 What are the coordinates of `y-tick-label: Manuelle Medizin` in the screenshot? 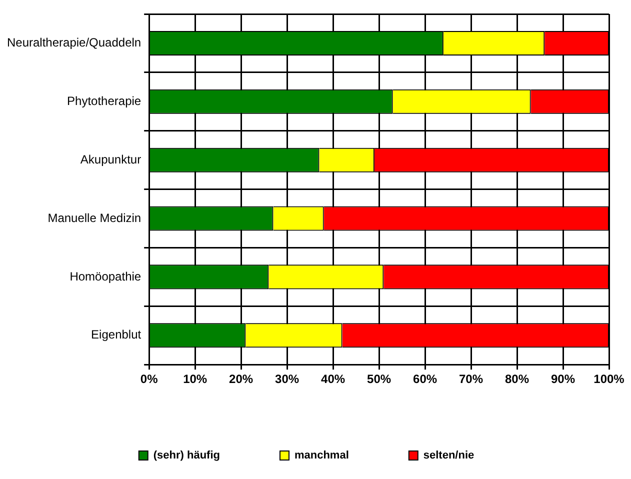 It's located at (95, 217).